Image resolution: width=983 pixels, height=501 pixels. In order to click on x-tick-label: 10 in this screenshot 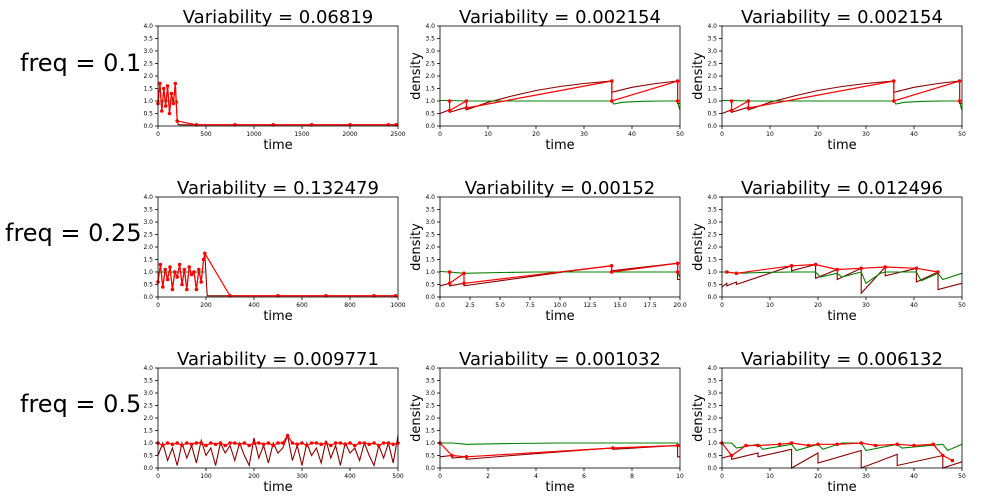, I will do `click(680, 476)`.